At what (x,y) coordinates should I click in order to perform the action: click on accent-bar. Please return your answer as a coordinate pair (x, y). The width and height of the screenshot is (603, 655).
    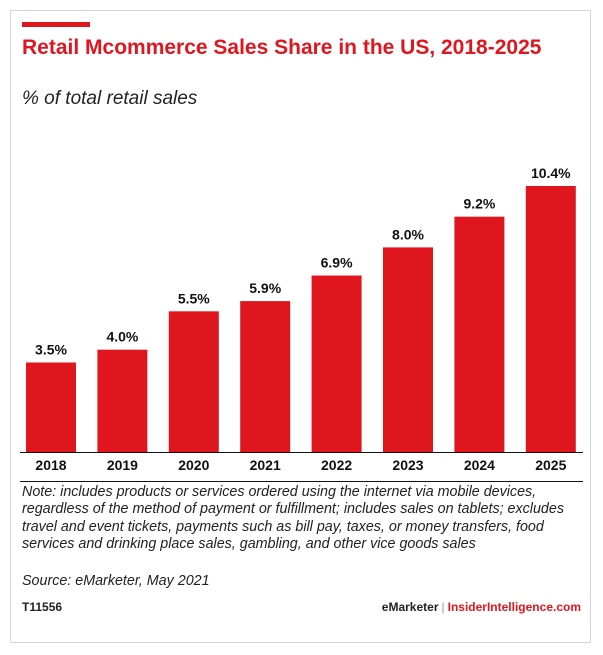
    Looking at the image, I should click on (56, 24).